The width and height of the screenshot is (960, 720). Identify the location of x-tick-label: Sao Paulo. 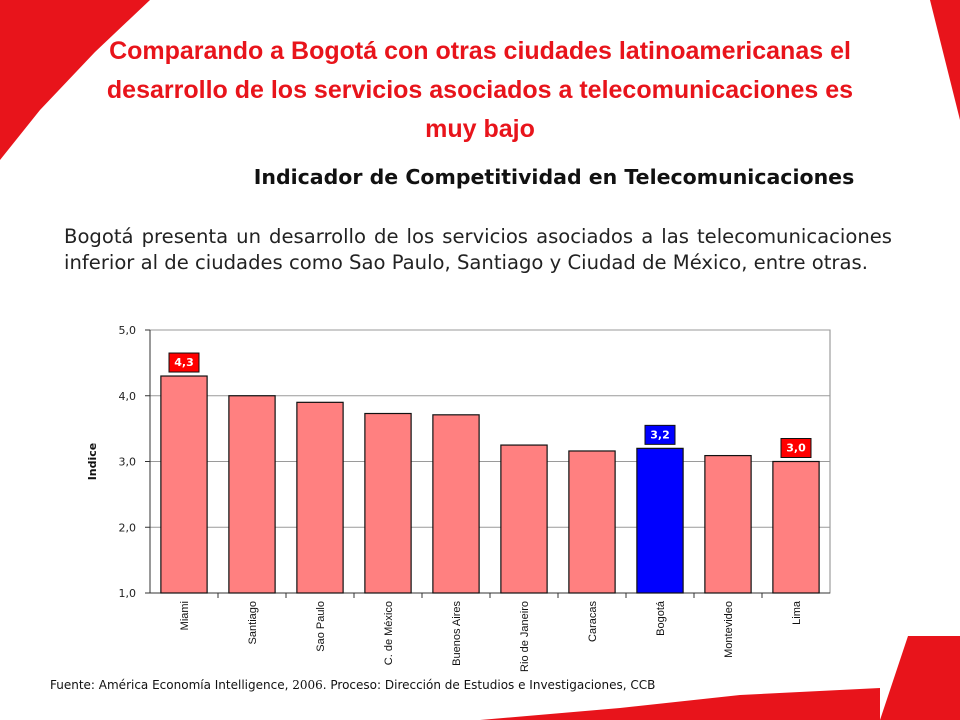
(321, 626).